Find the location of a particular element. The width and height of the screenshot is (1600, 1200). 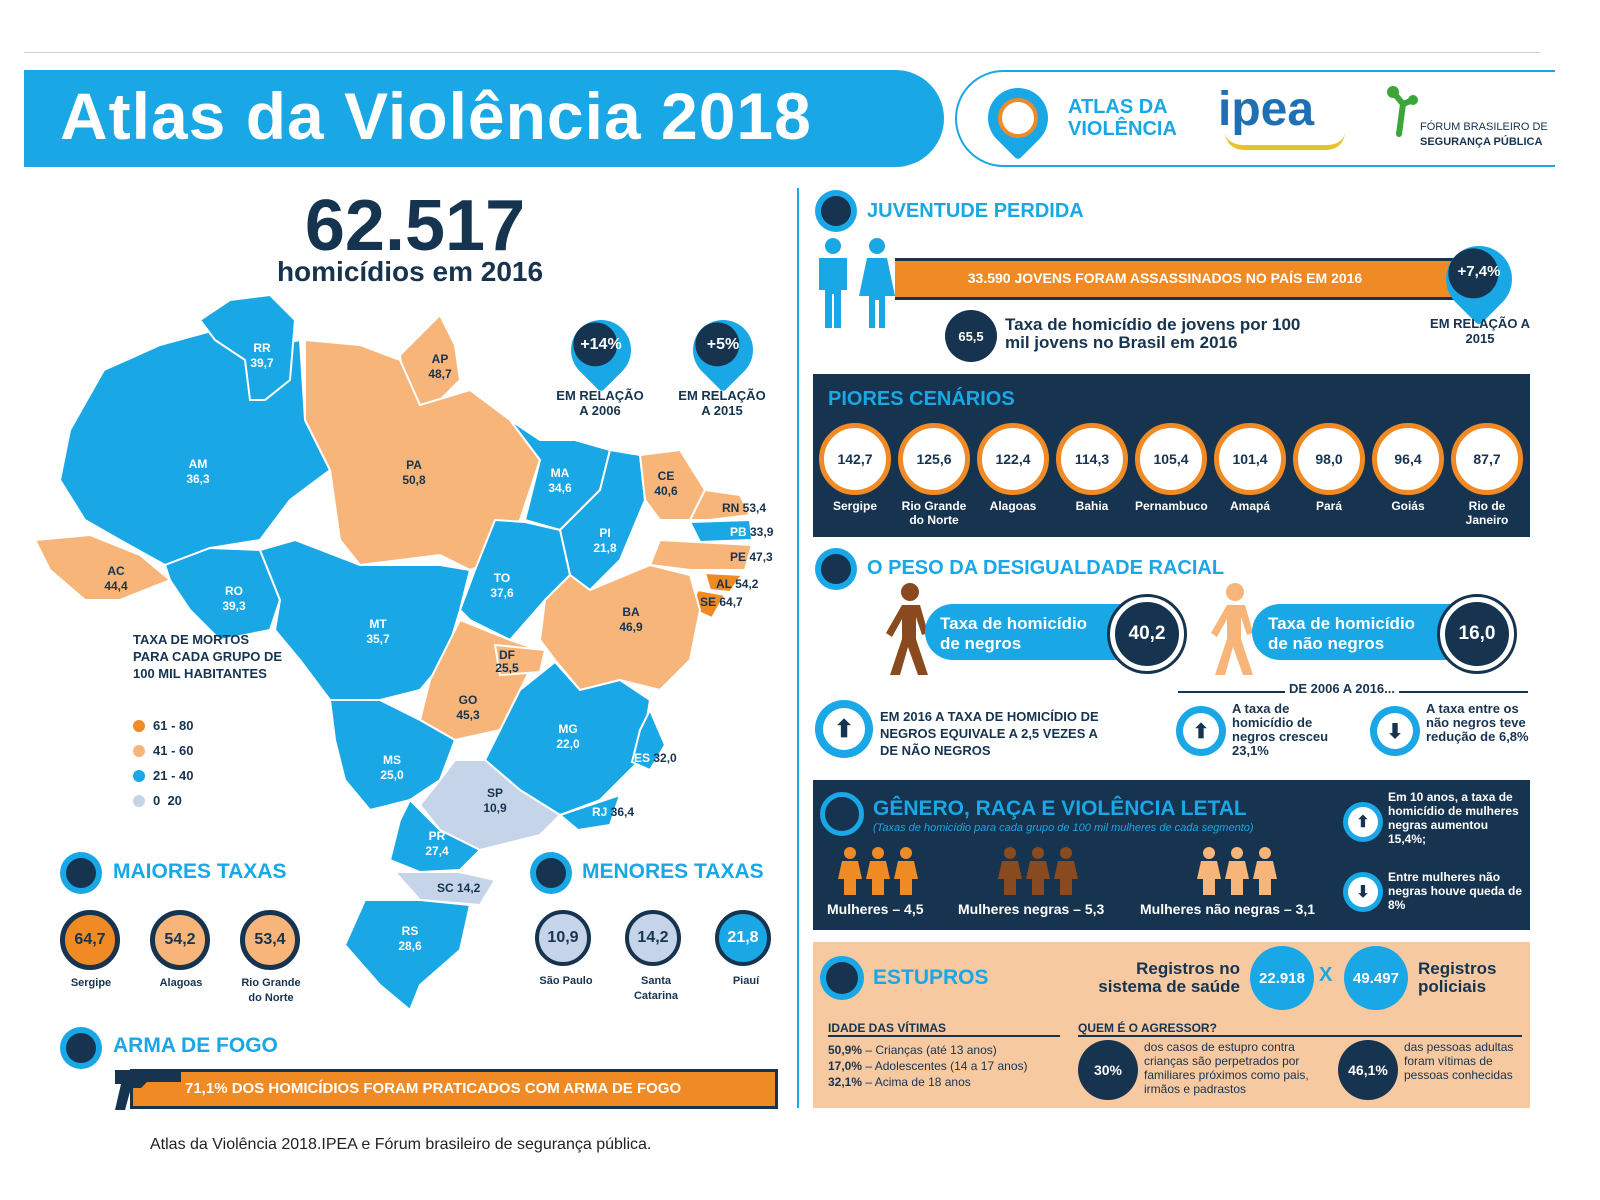

juventude-title: JUVENTUDE PERDIDA is located at coordinates (975, 211).